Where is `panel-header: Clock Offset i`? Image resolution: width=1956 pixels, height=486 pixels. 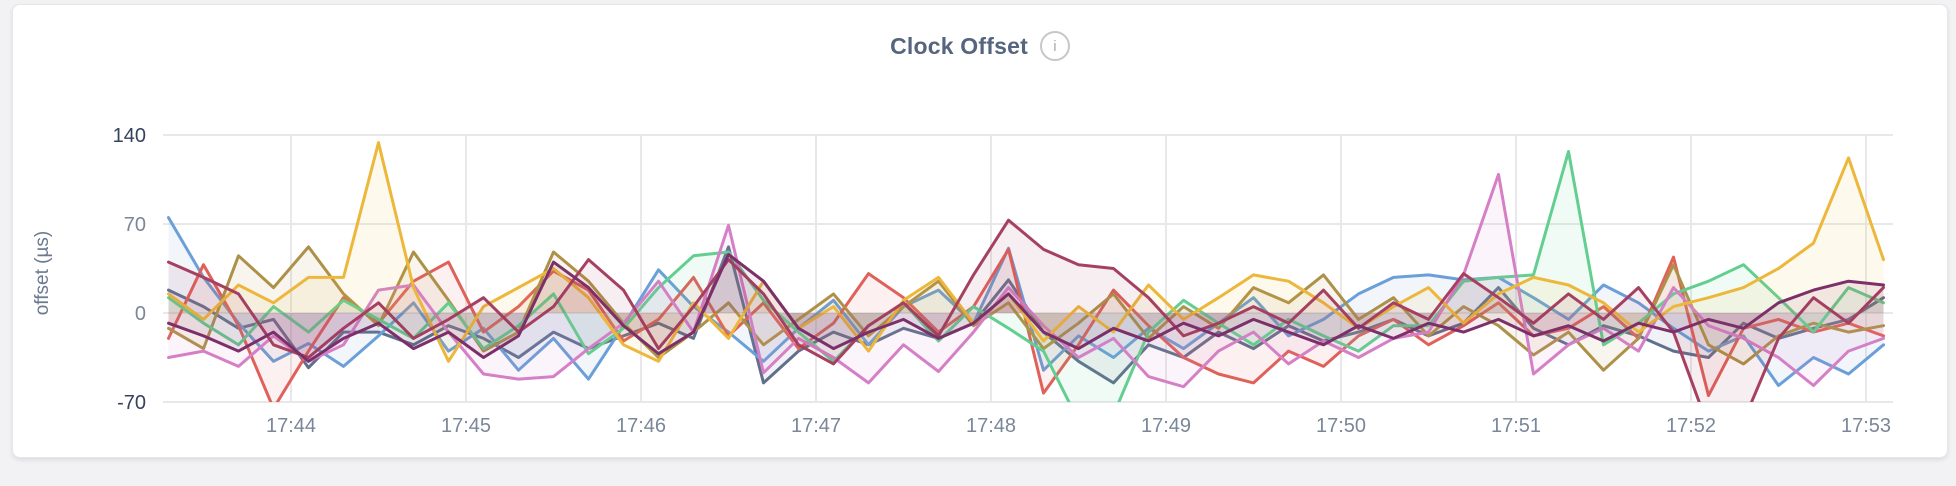
panel-header: Clock Offset i is located at coordinates (980, 46).